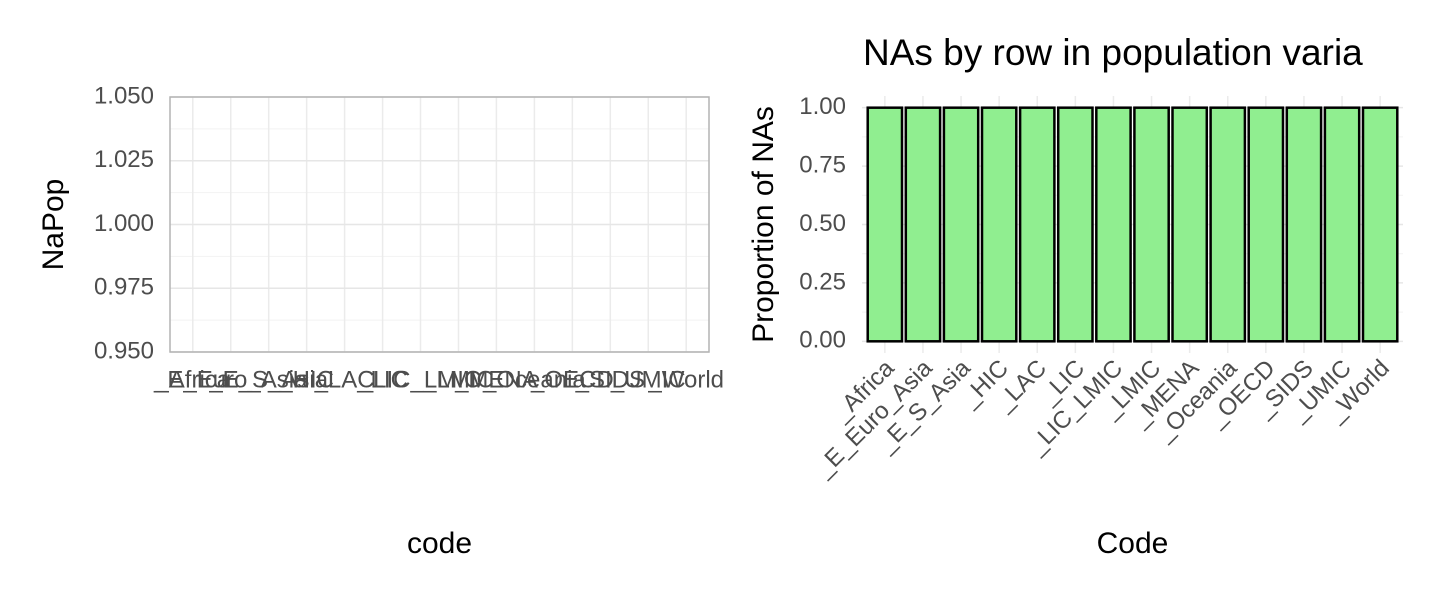 The height and width of the screenshot is (600, 1440). Describe the element at coordinates (1113, 52) in the screenshot. I see `chart-title: NAs by row in population varia` at that location.